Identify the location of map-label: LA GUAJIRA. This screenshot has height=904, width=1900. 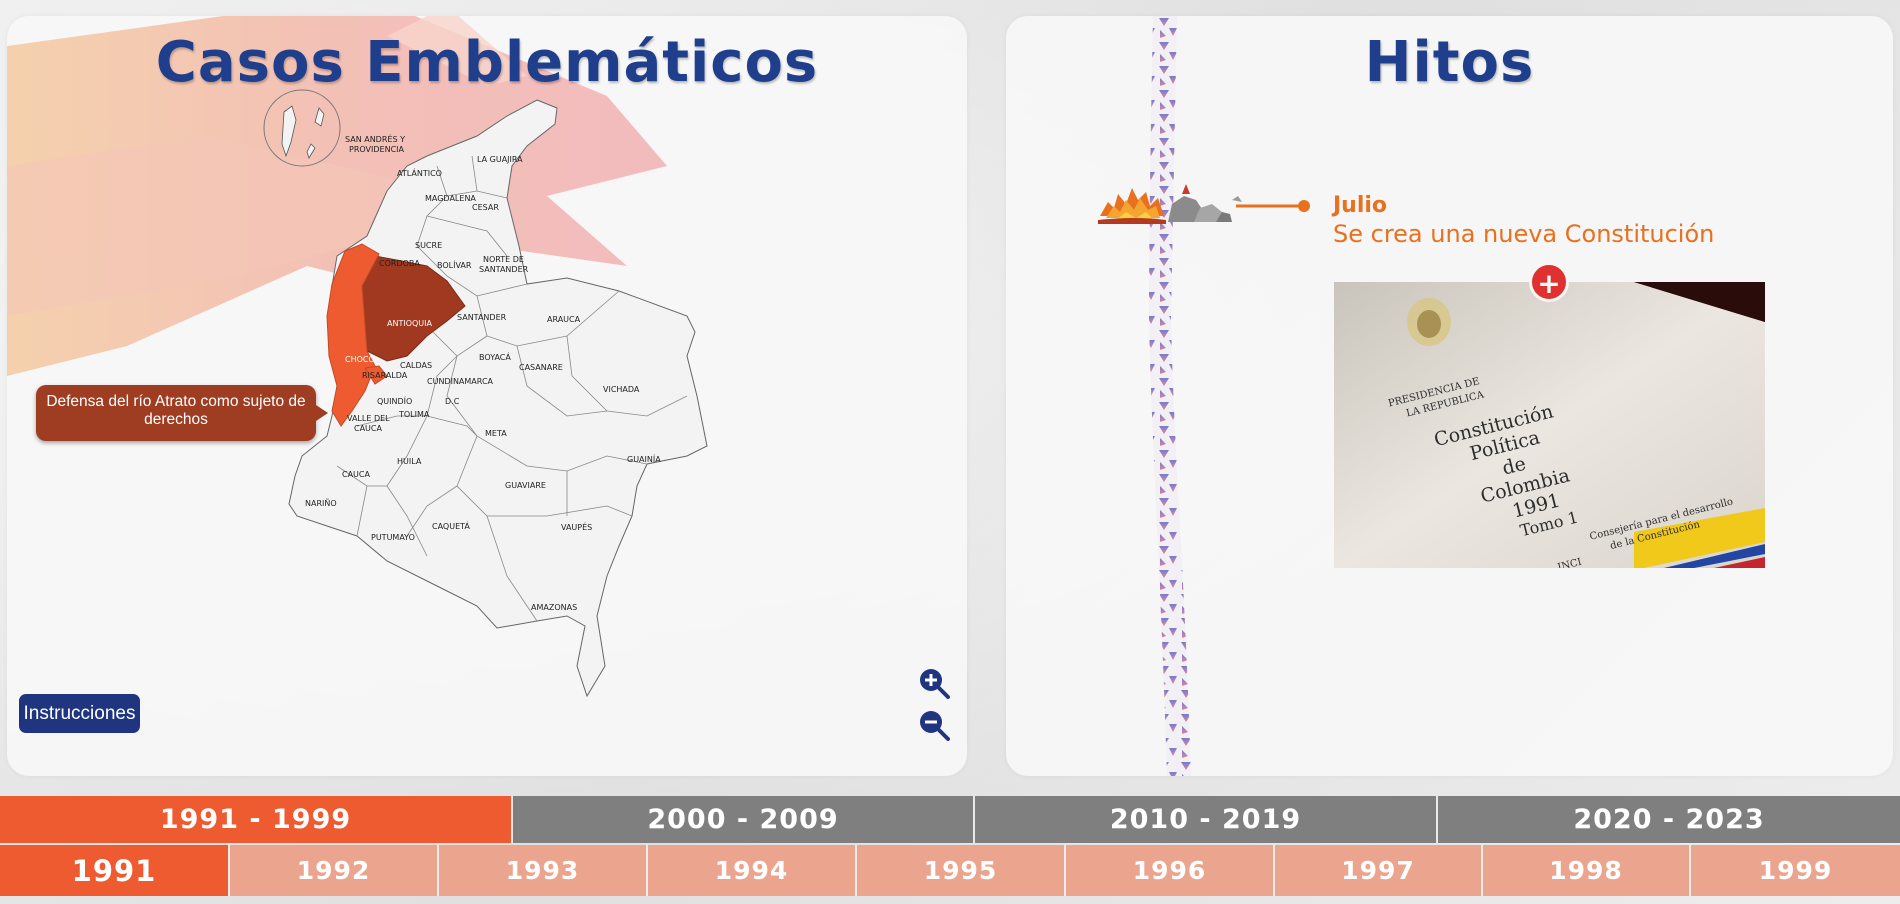
(500, 159).